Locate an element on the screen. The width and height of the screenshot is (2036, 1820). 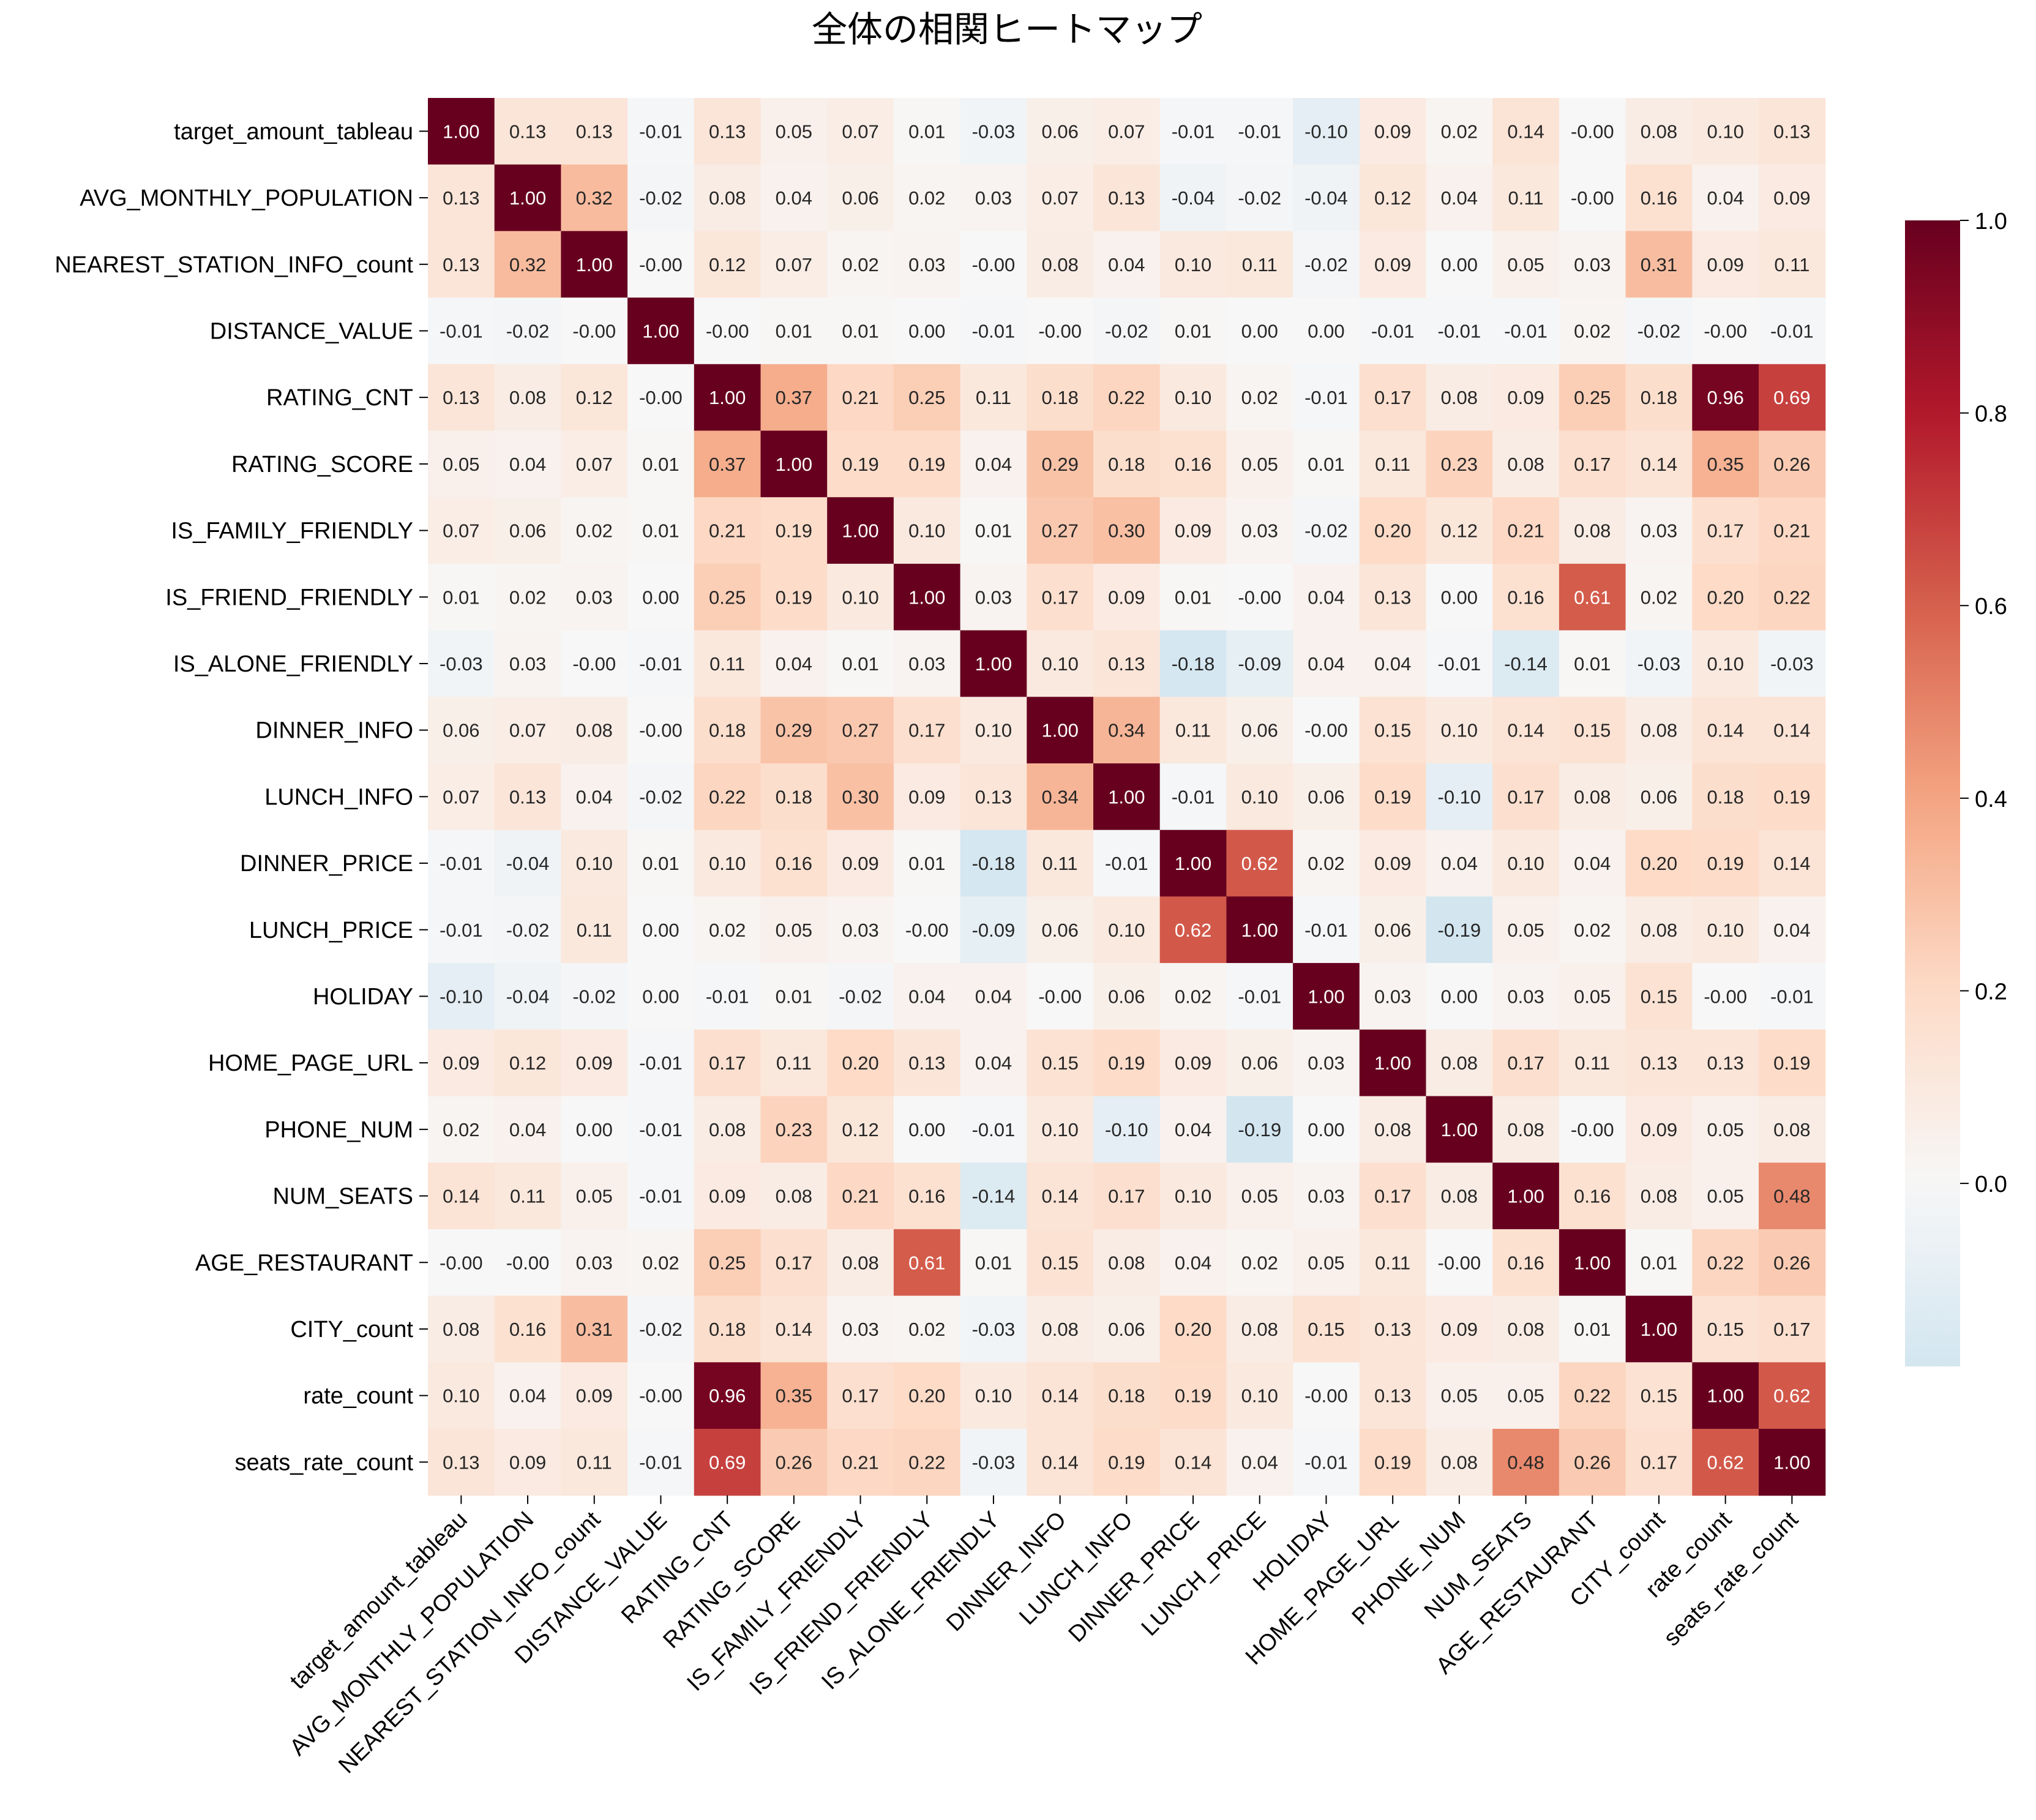
y-tick-label: HOLIDAY is located at coordinates (363, 996).